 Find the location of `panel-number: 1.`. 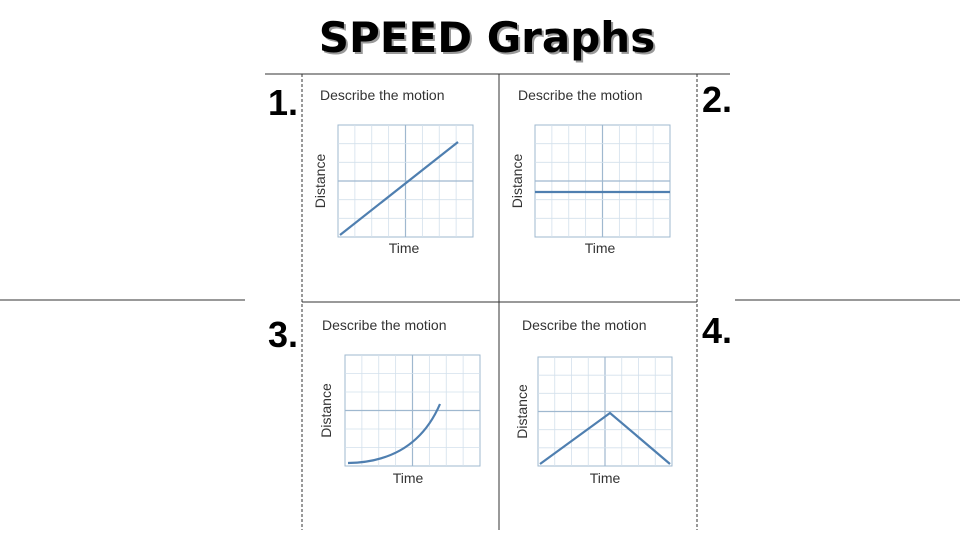

panel-number: 1. is located at coordinates (283, 102).